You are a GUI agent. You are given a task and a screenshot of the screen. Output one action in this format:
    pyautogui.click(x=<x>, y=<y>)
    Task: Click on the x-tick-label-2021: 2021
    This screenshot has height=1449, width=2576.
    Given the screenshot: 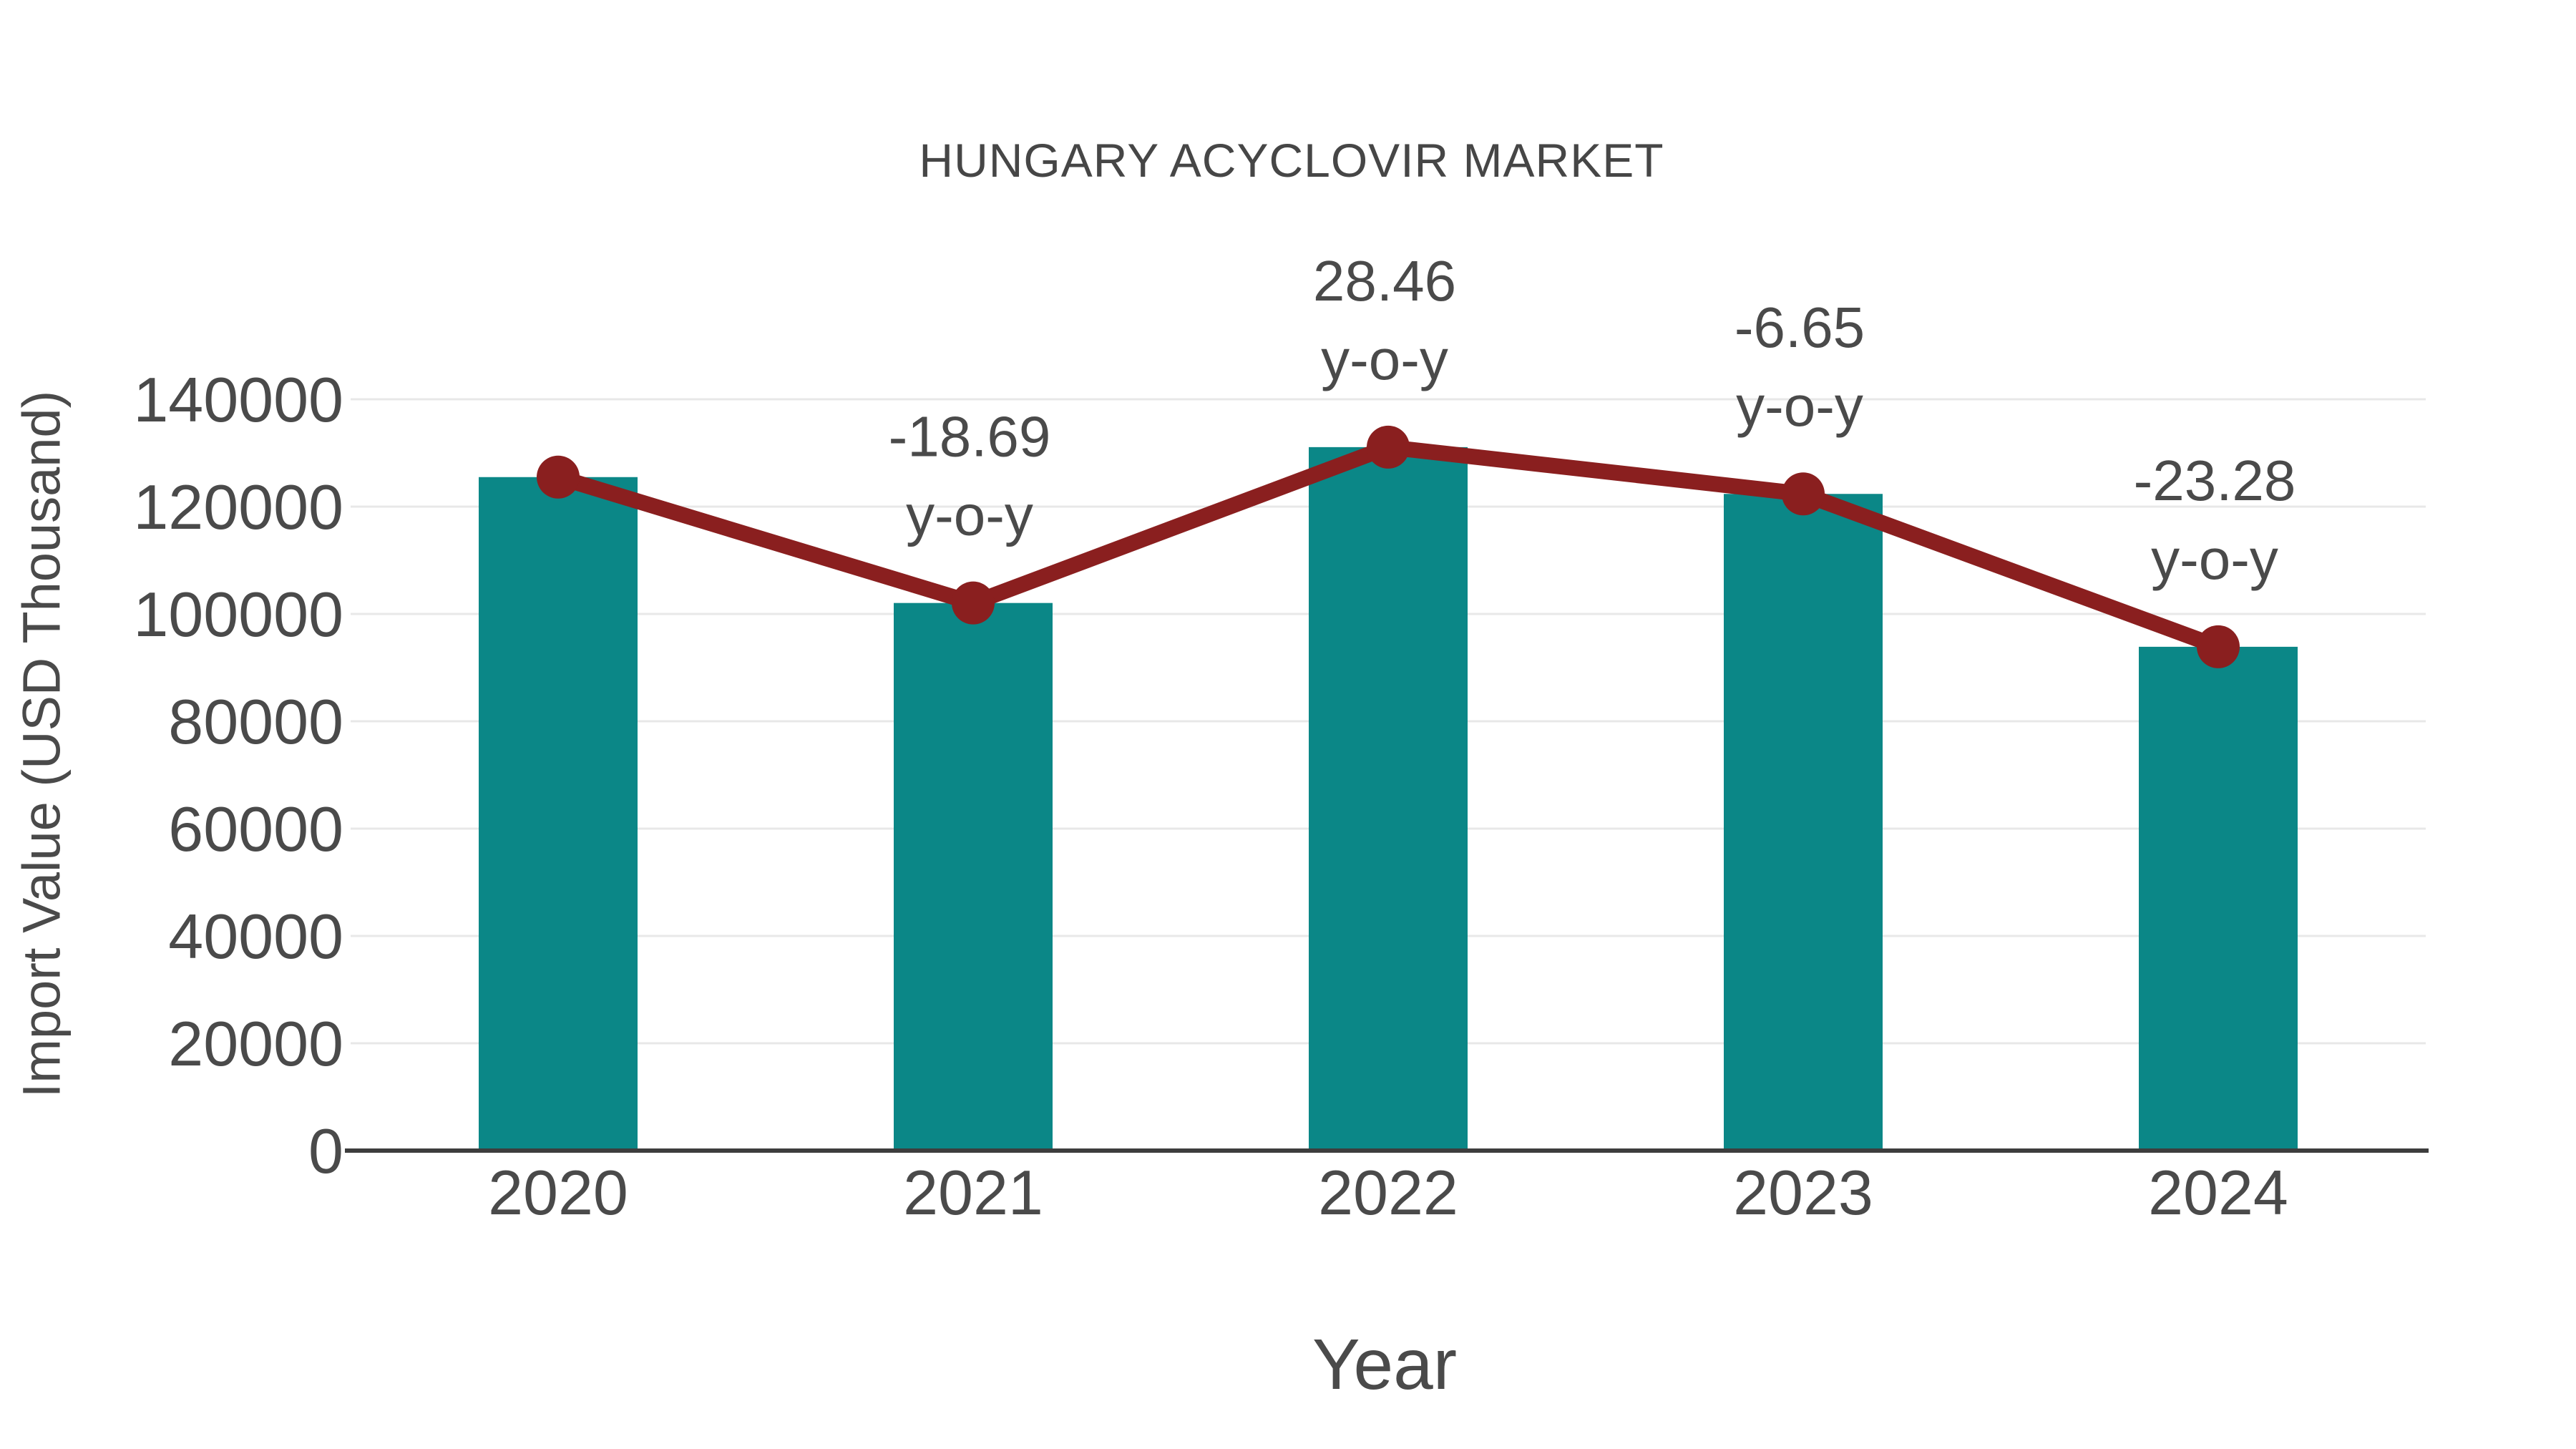 What is the action you would take?
    pyautogui.click(x=973, y=1192)
    